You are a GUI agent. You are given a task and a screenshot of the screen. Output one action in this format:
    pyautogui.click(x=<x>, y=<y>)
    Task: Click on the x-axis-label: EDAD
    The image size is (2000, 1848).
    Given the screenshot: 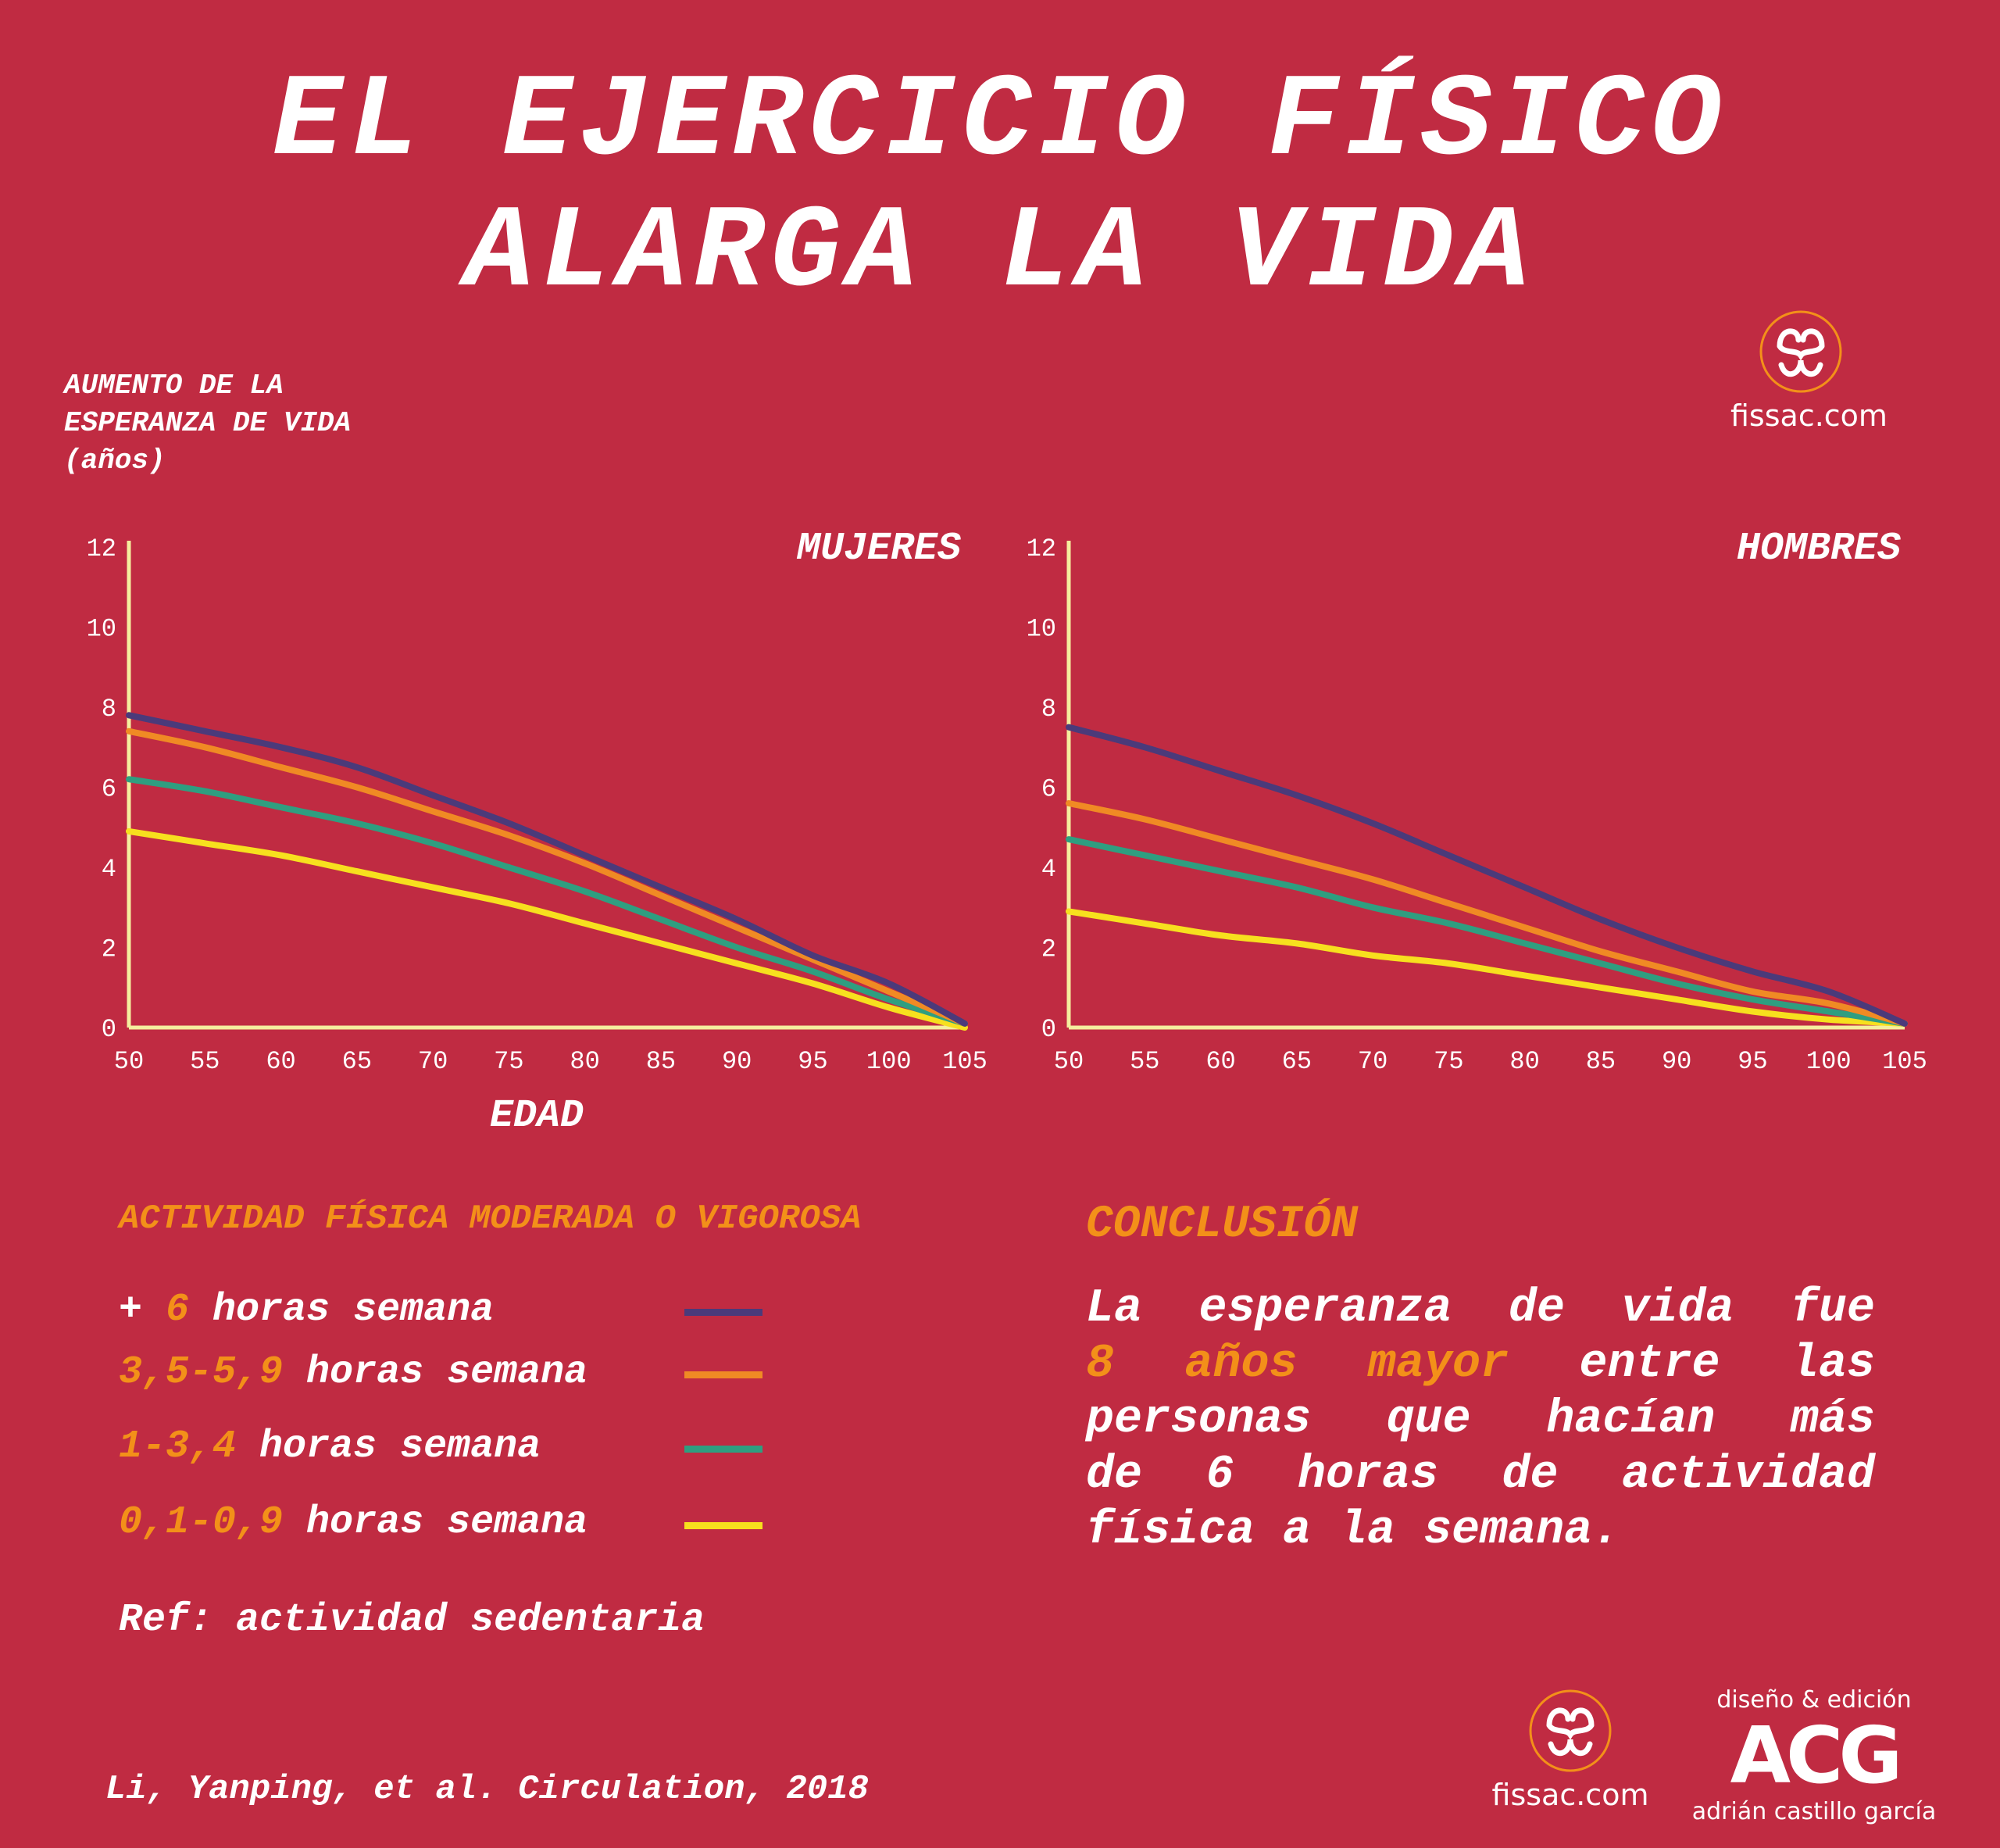 What is the action you would take?
    pyautogui.click(x=537, y=1116)
    